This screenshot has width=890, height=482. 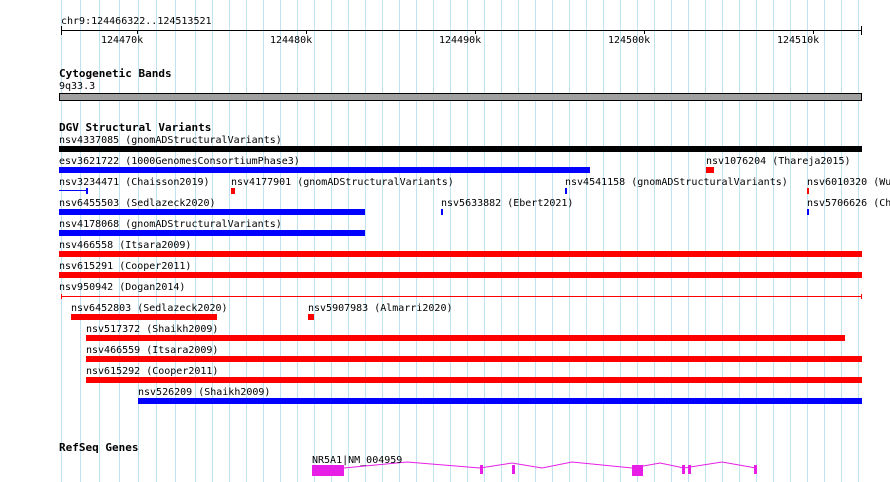 What do you see at coordinates (125, 266) in the screenshot?
I see `variant-label: nsv615291 (Cooper2011)` at bounding box center [125, 266].